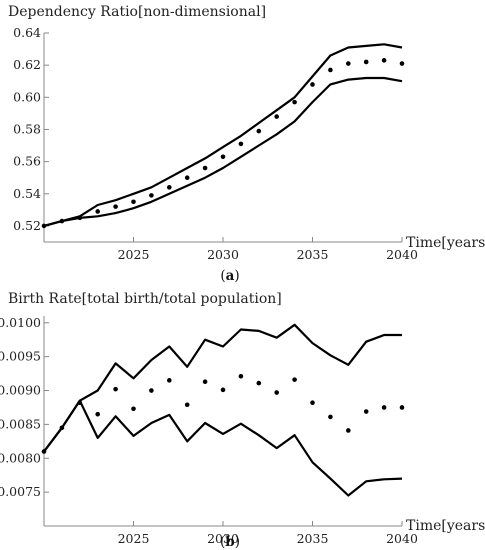  What do you see at coordinates (27, 193) in the screenshot?
I see `panel-a-y-tick-label: 0.54` at bounding box center [27, 193].